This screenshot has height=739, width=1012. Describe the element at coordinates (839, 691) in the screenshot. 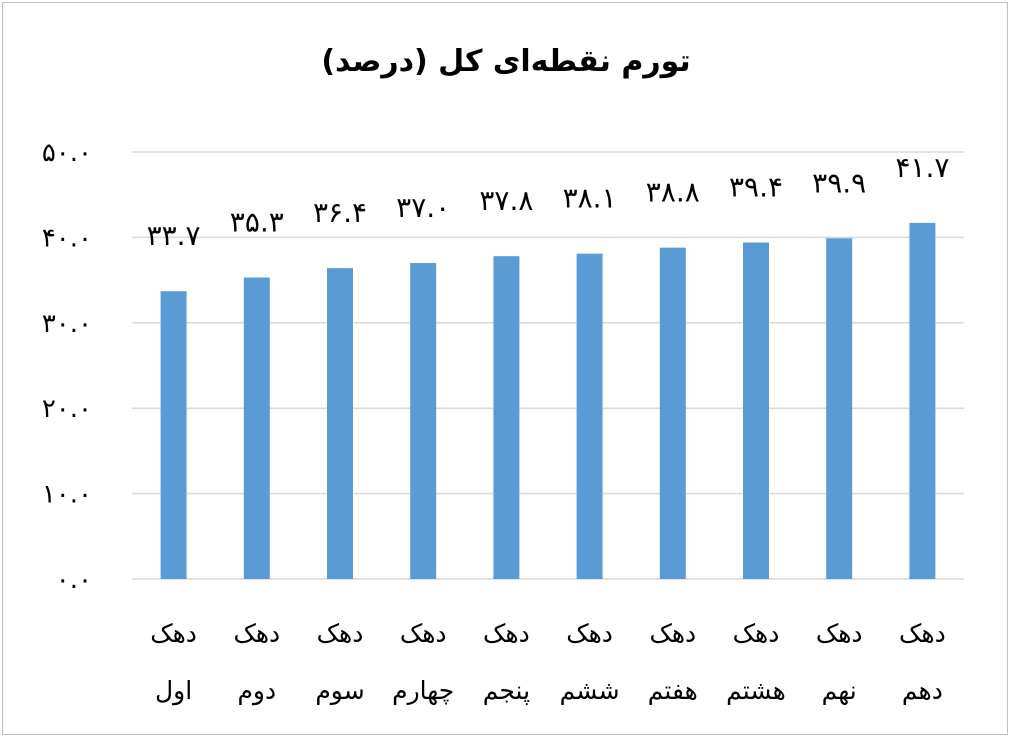

I see `category-label: نهم` at that location.